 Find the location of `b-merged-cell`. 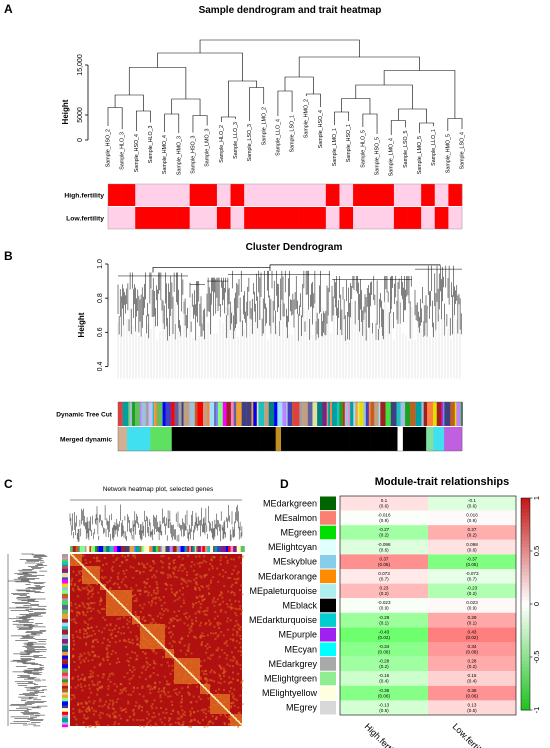

b-merged-cell is located at coordinates (290, 439).